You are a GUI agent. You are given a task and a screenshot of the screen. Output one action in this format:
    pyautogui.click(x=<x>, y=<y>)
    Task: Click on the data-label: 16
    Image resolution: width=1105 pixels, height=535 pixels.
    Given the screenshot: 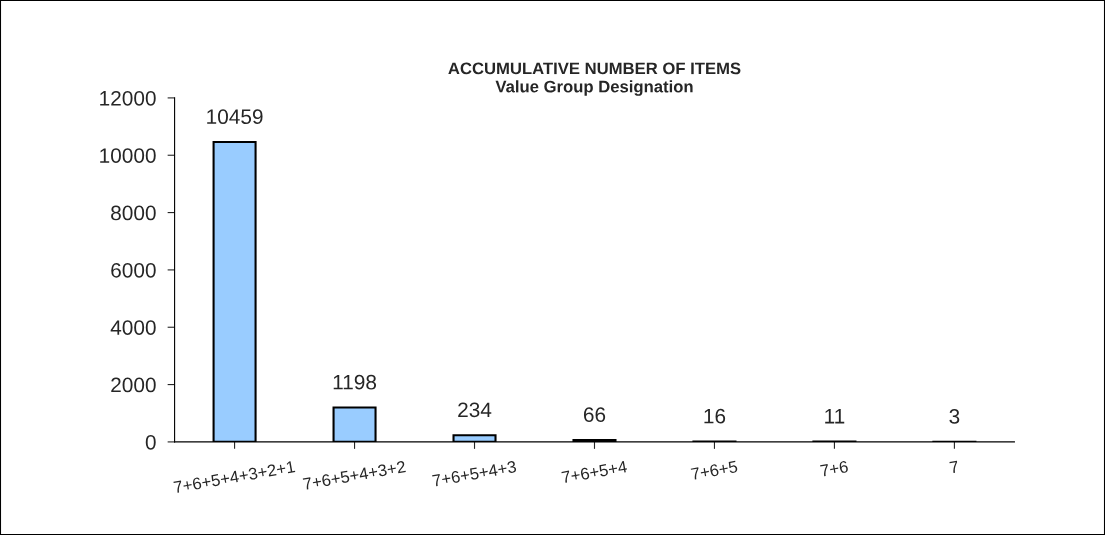 What is the action you would take?
    pyautogui.click(x=715, y=416)
    